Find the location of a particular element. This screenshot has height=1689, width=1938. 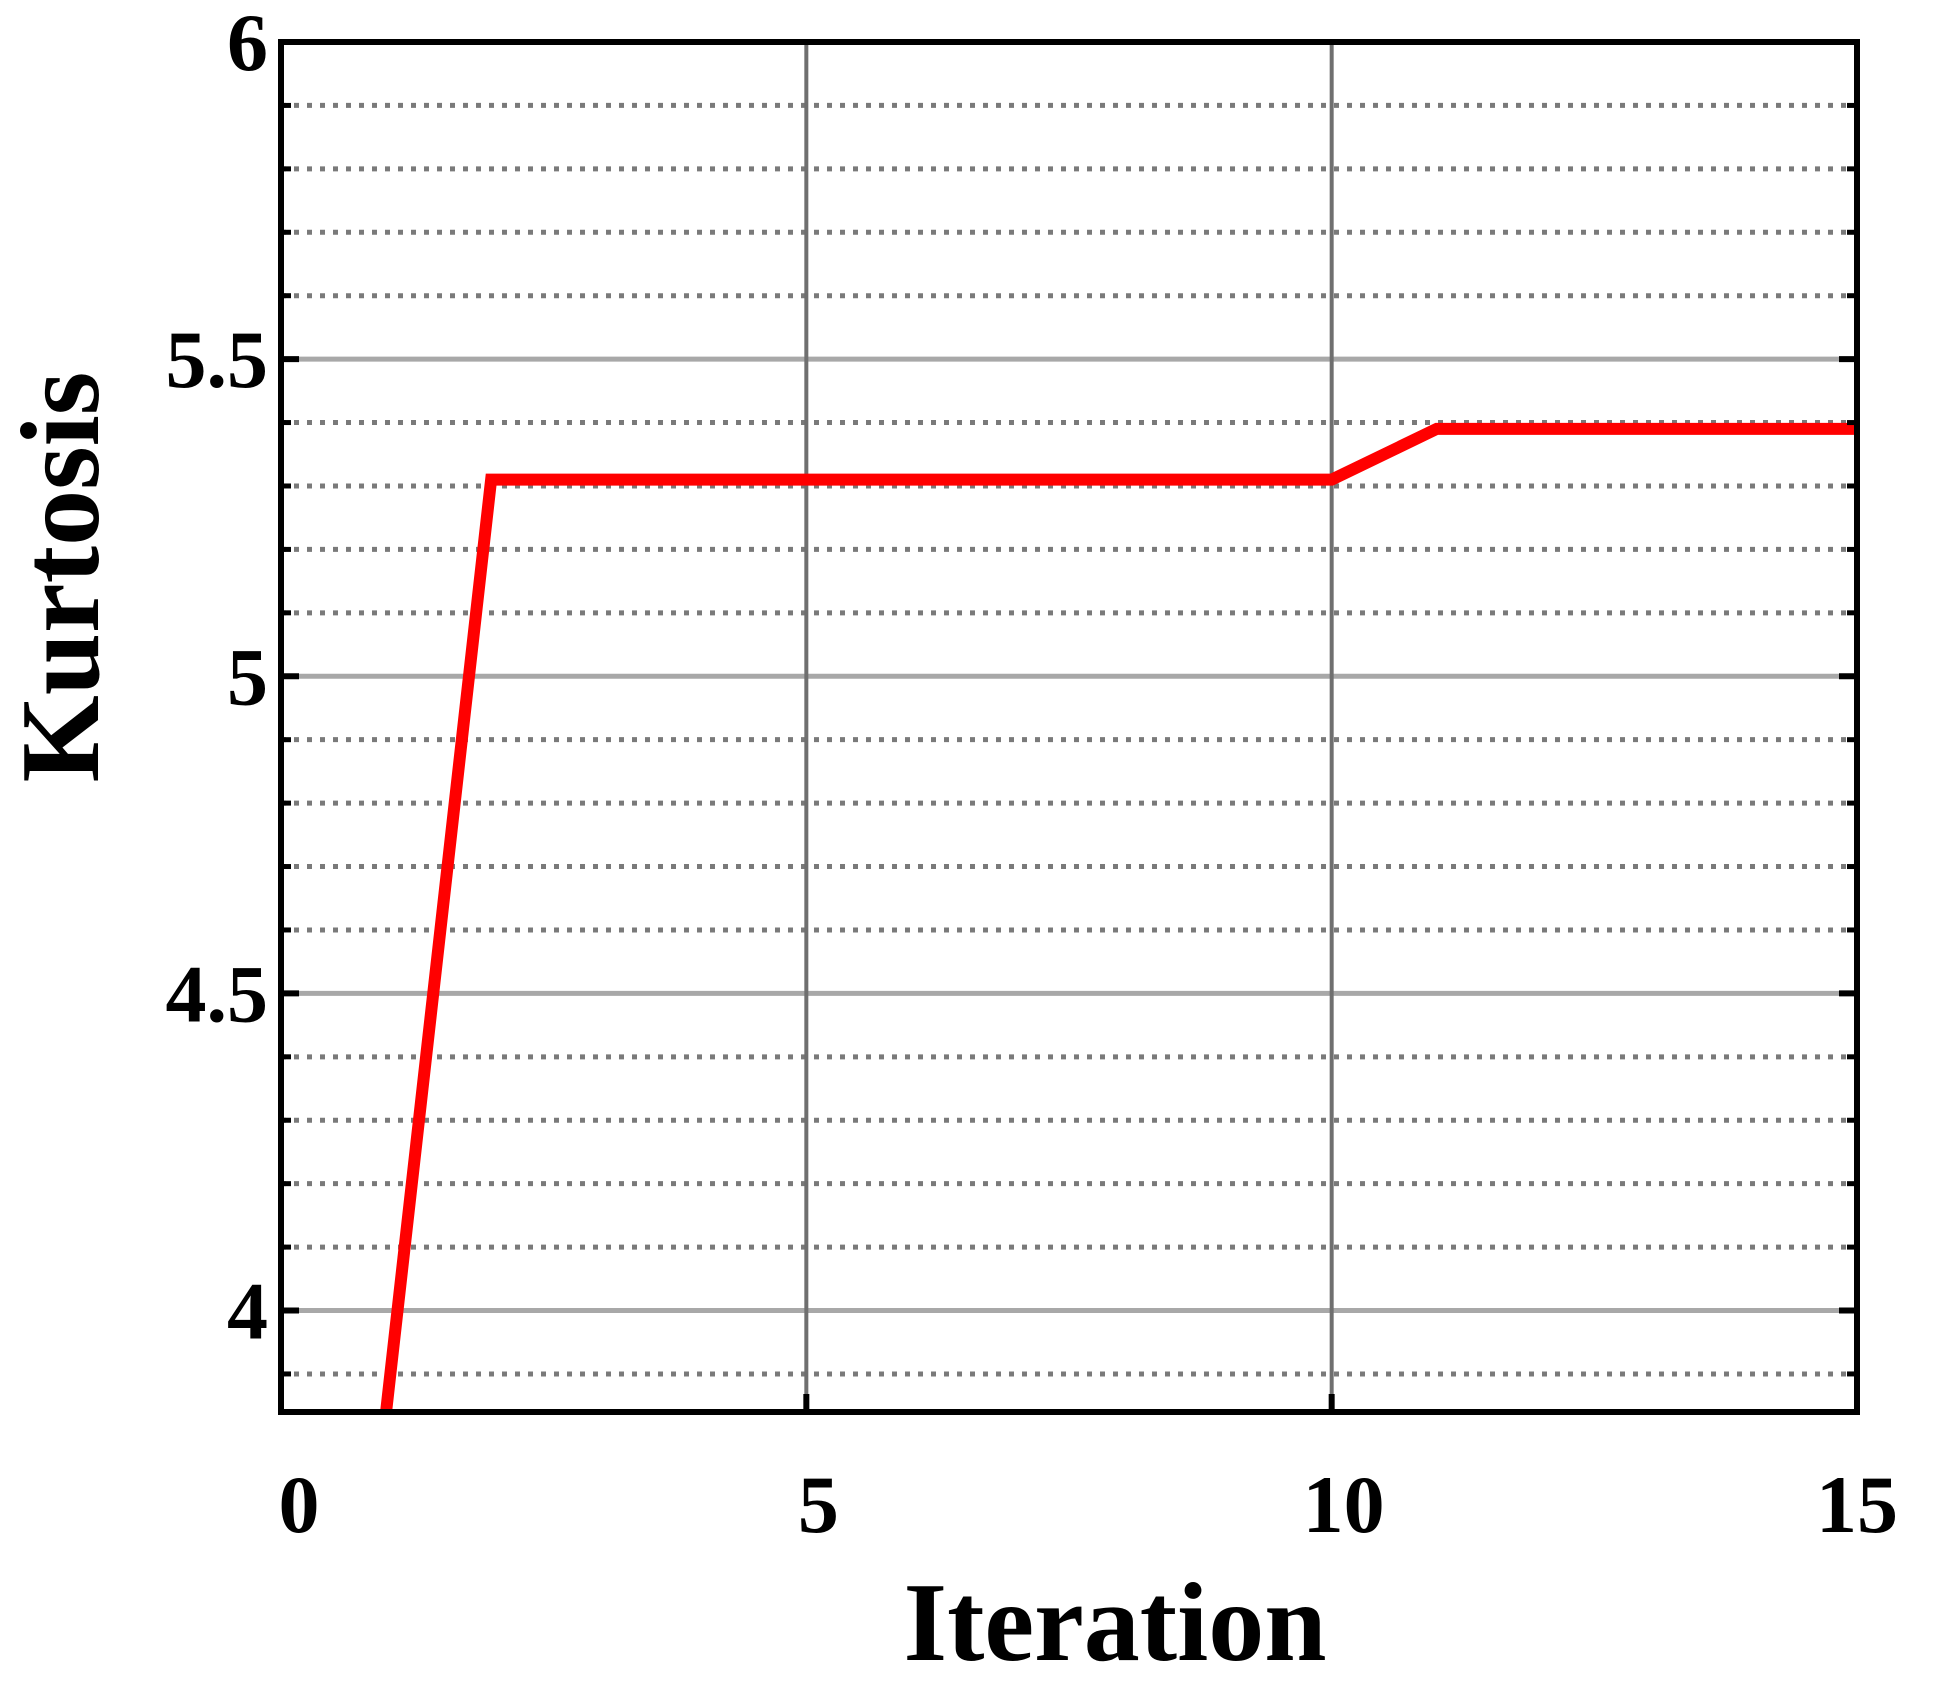

x-tick-label: 0 is located at coordinates (299, 1504).